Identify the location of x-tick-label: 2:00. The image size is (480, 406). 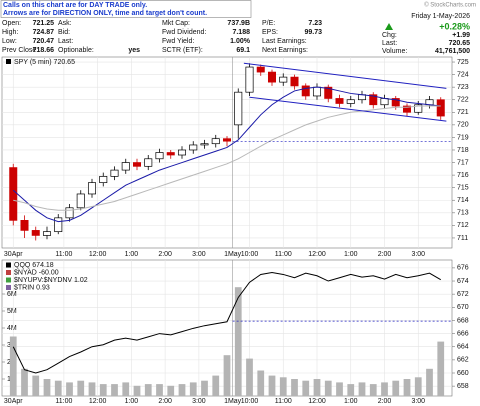
(165, 254).